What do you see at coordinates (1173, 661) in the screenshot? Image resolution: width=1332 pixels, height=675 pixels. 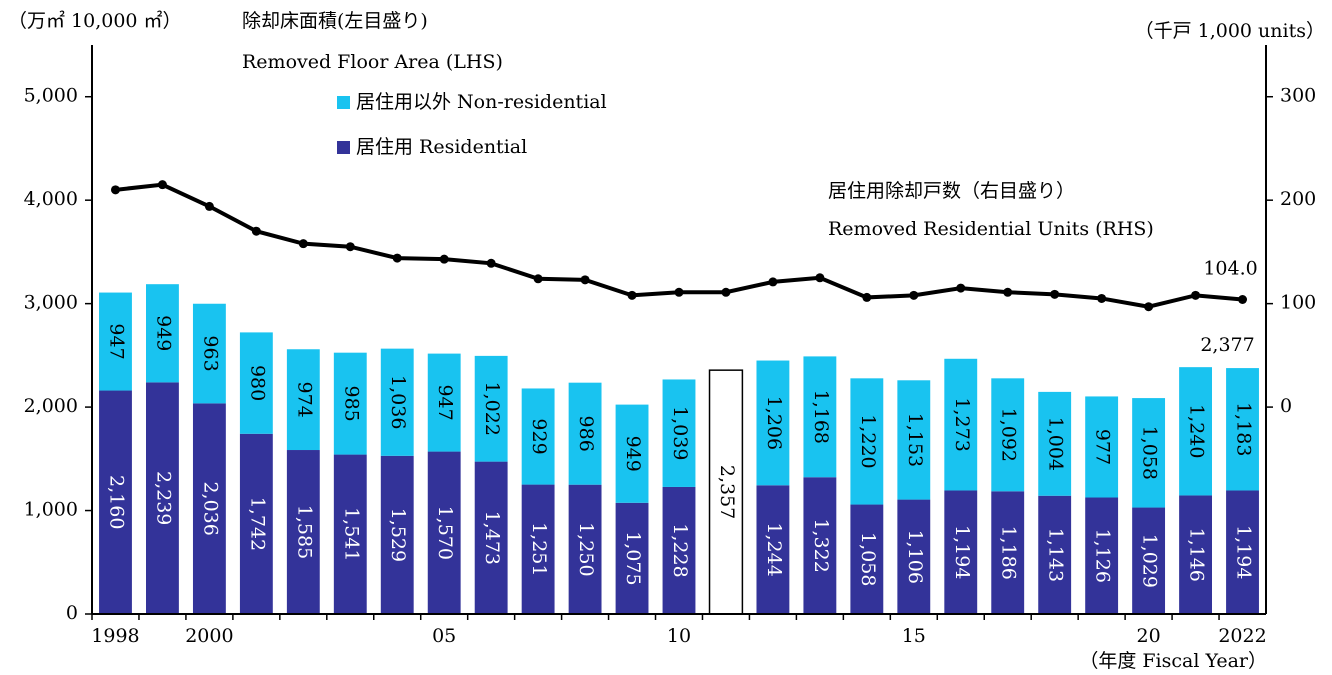 I see `x-label: （年度 Fiscal Year）` at bounding box center [1173, 661].